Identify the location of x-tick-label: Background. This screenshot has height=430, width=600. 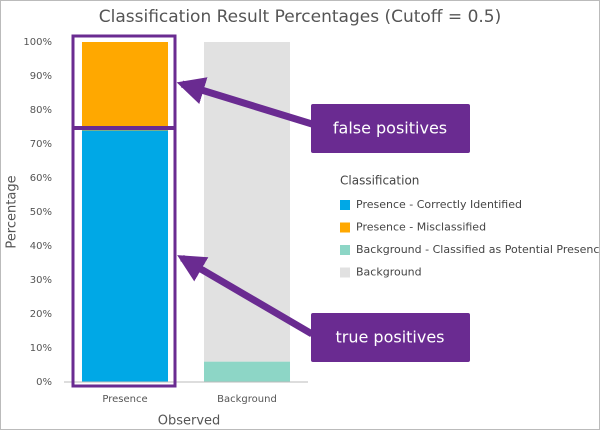
(247, 399).